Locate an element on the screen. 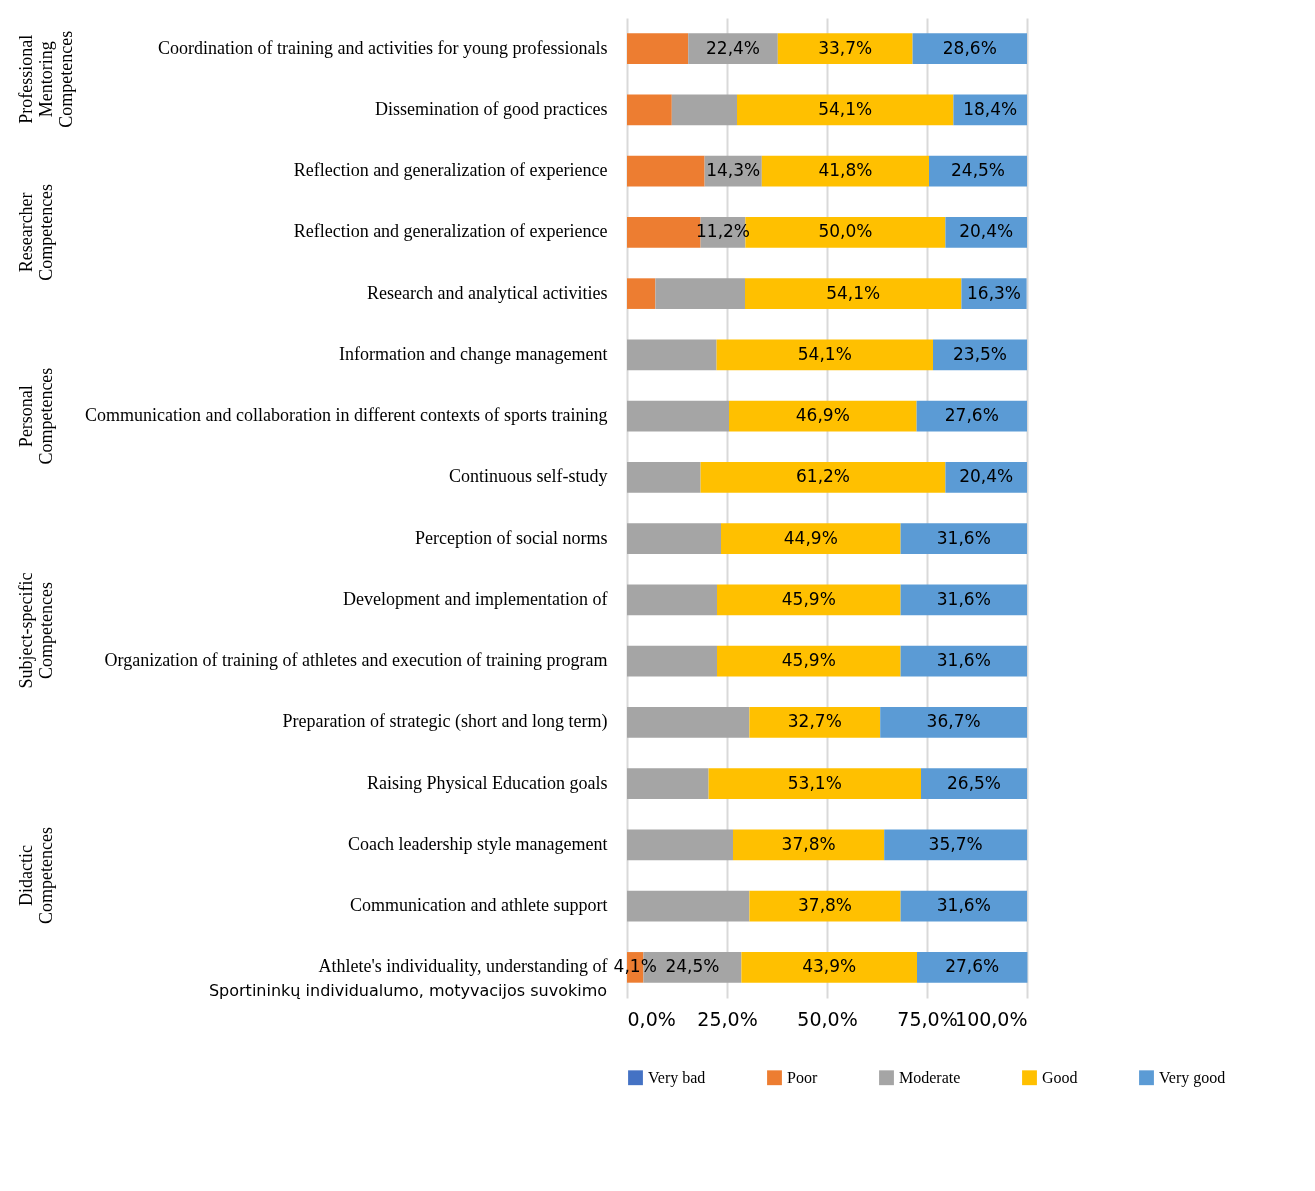  y-tick-label: Coordination of training and activities for young professionals is located at coordinates (383, 47).